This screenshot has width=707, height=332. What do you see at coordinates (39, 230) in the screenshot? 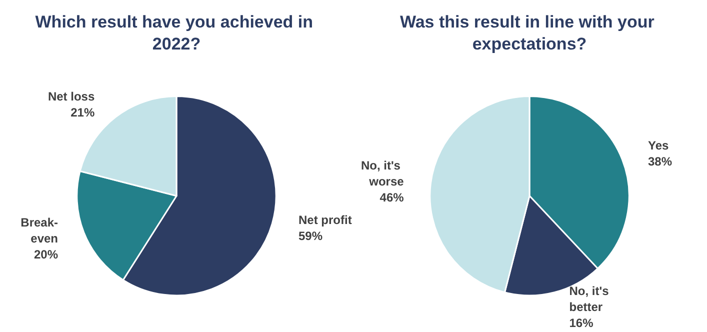
I see `slice-label: Break-even` at bounding box center [39, 230].